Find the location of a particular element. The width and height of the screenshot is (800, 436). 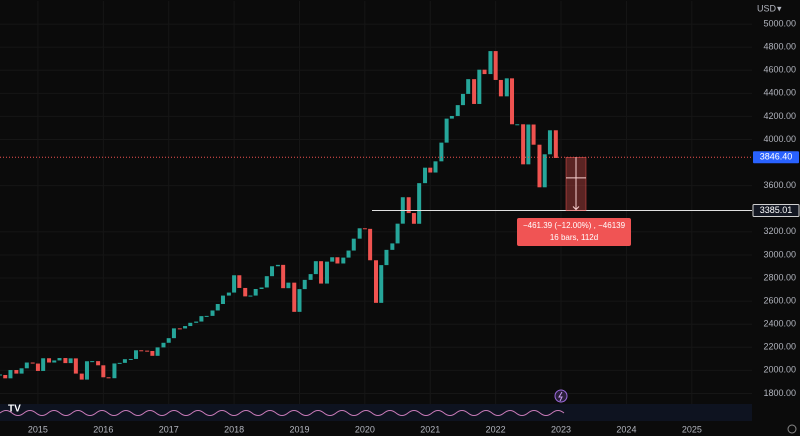

price-label-box is located at coordinates (776, 211).